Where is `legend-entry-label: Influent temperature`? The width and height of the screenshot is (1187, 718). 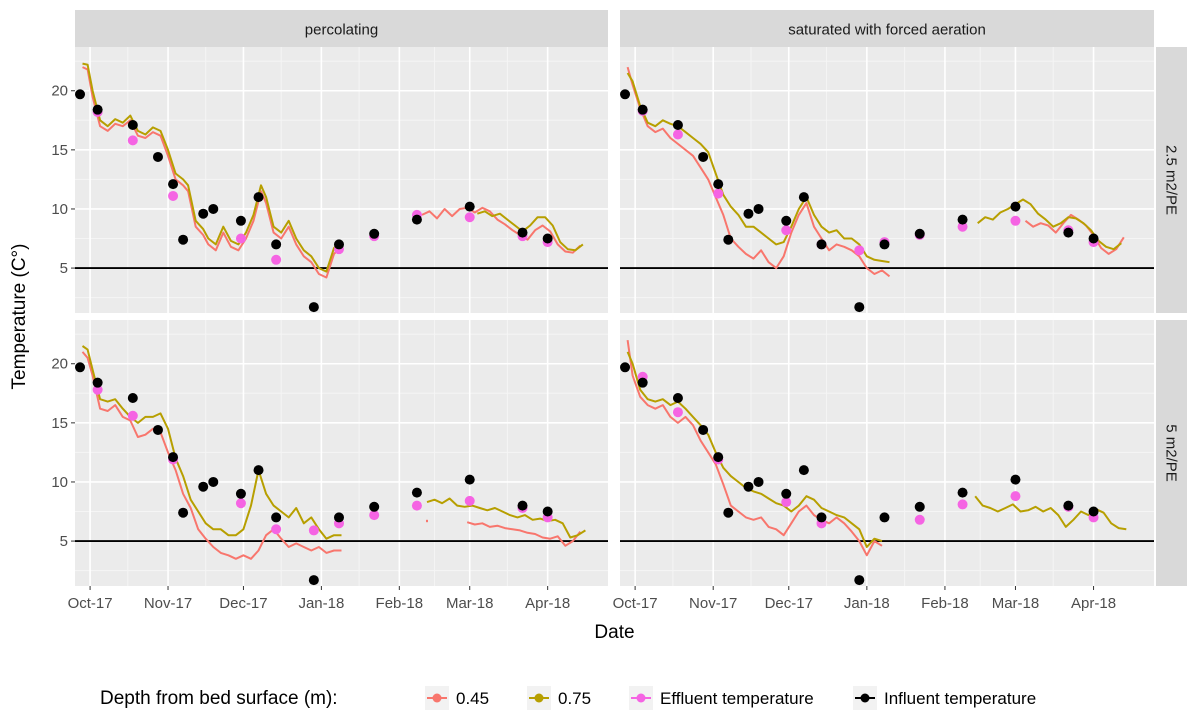
legend-entry-label: Influent temperature is located at coordinates (960, 698).